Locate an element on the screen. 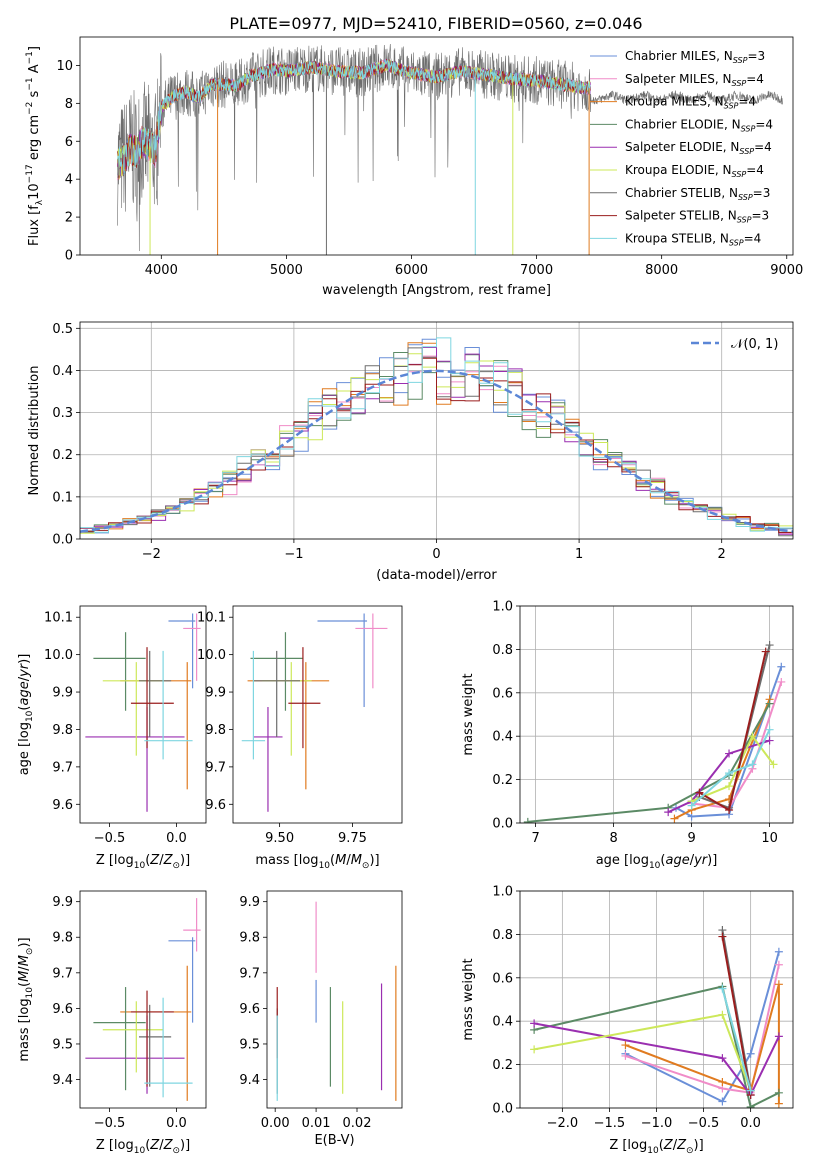  label-part: −17 is located at coordinates (30, 173).